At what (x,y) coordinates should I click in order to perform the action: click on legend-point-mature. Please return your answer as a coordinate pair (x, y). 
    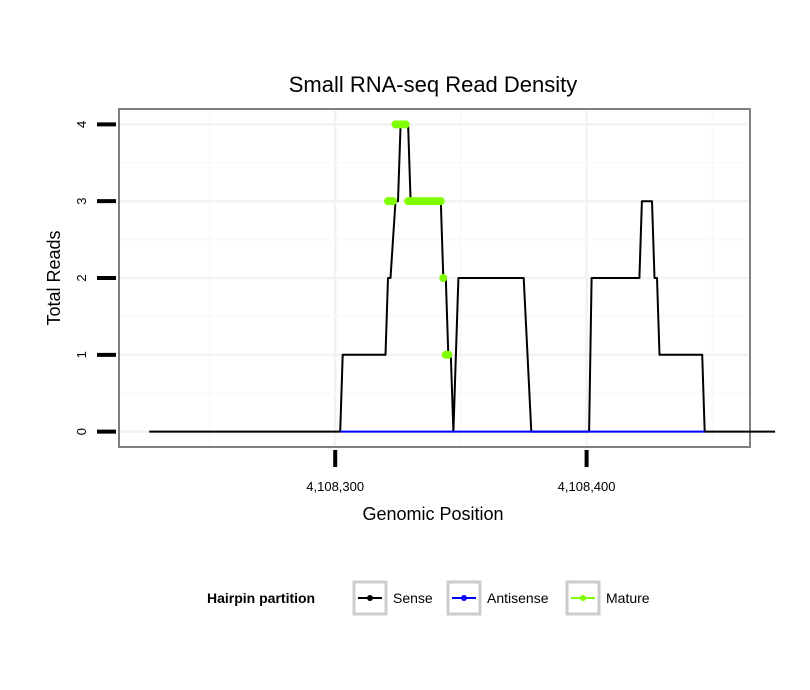
    Looking at the image, I should click on (583, 598).